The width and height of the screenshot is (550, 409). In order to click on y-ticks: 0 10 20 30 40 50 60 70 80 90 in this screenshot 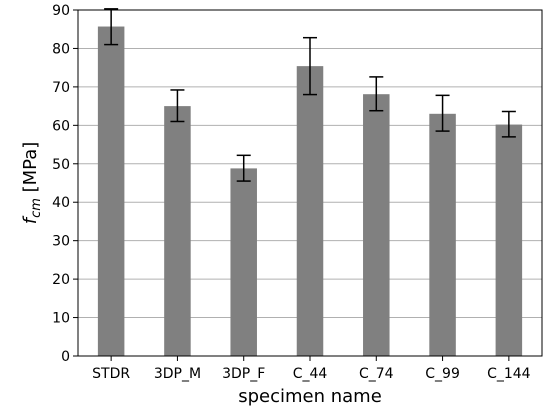, I will do `click(65, 184)`.